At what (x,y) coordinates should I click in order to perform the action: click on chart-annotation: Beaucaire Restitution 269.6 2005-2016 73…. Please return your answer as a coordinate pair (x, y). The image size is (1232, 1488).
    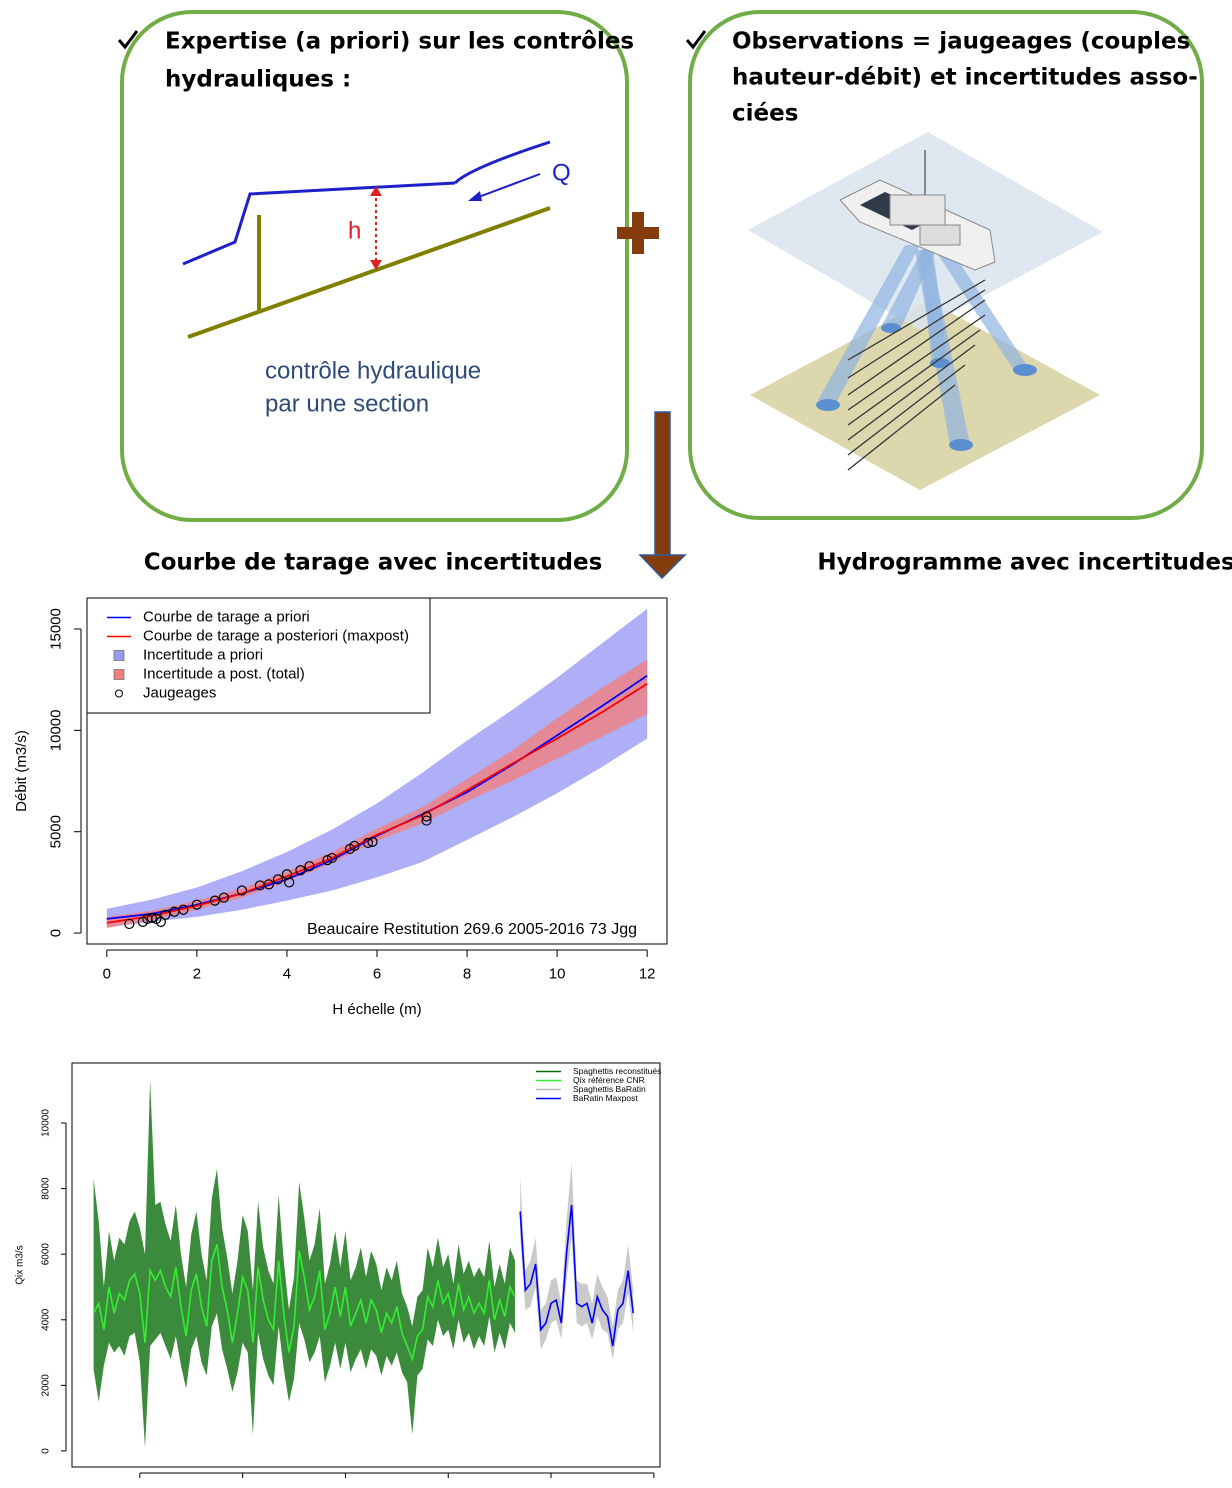
    Looking at the image, I should click on (472, 929).